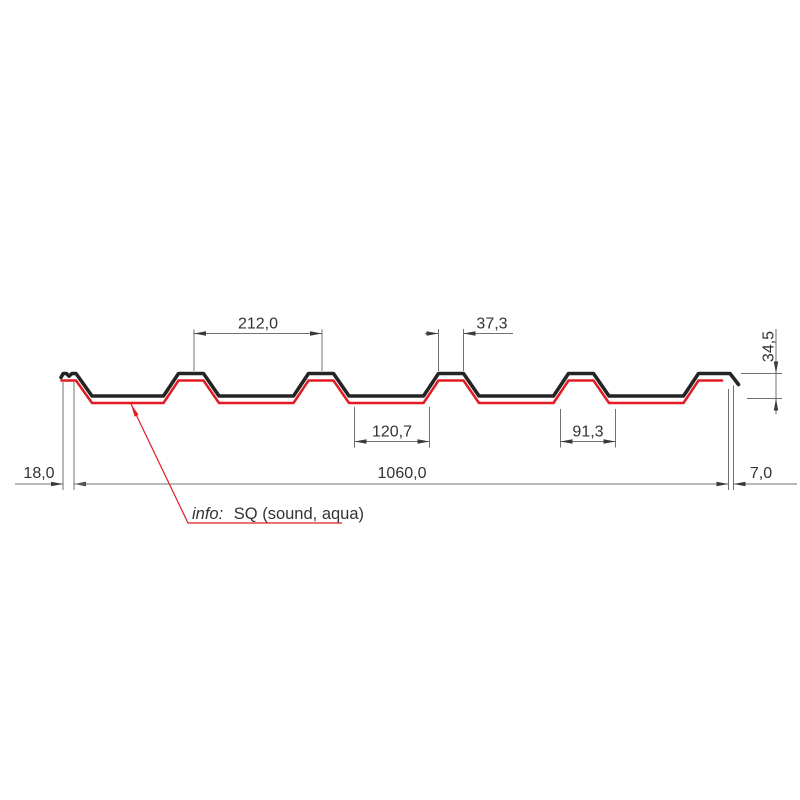 Image resolution: width=800 pixels, height=800 pixels. I want to click on info-callout: info: SQ (sound, aqua), so click(247, 463).